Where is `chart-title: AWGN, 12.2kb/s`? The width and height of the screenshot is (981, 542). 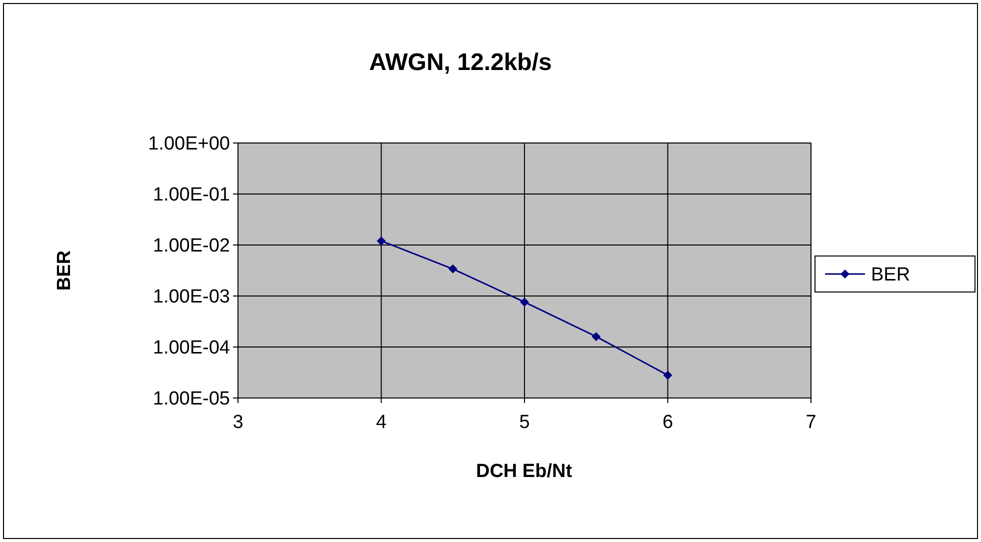 chart-title: AWGN, 12.2kb/s is located at coordinates (460, 62).